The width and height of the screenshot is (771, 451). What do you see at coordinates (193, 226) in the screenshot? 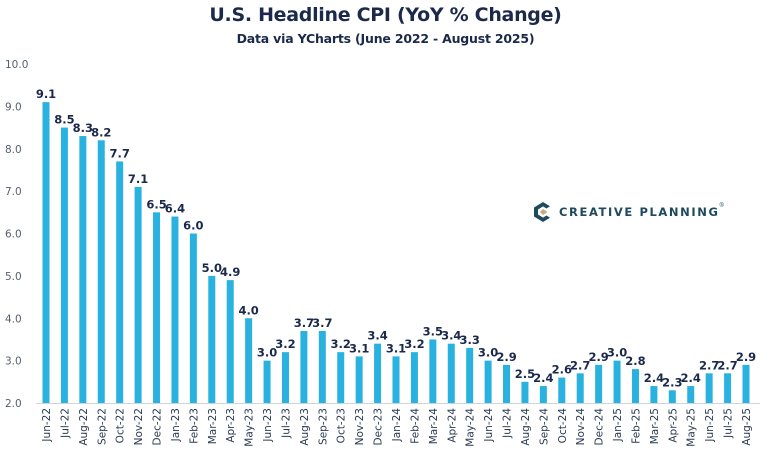
I see `data-label: 6.0` at bounding box center [193, 226].